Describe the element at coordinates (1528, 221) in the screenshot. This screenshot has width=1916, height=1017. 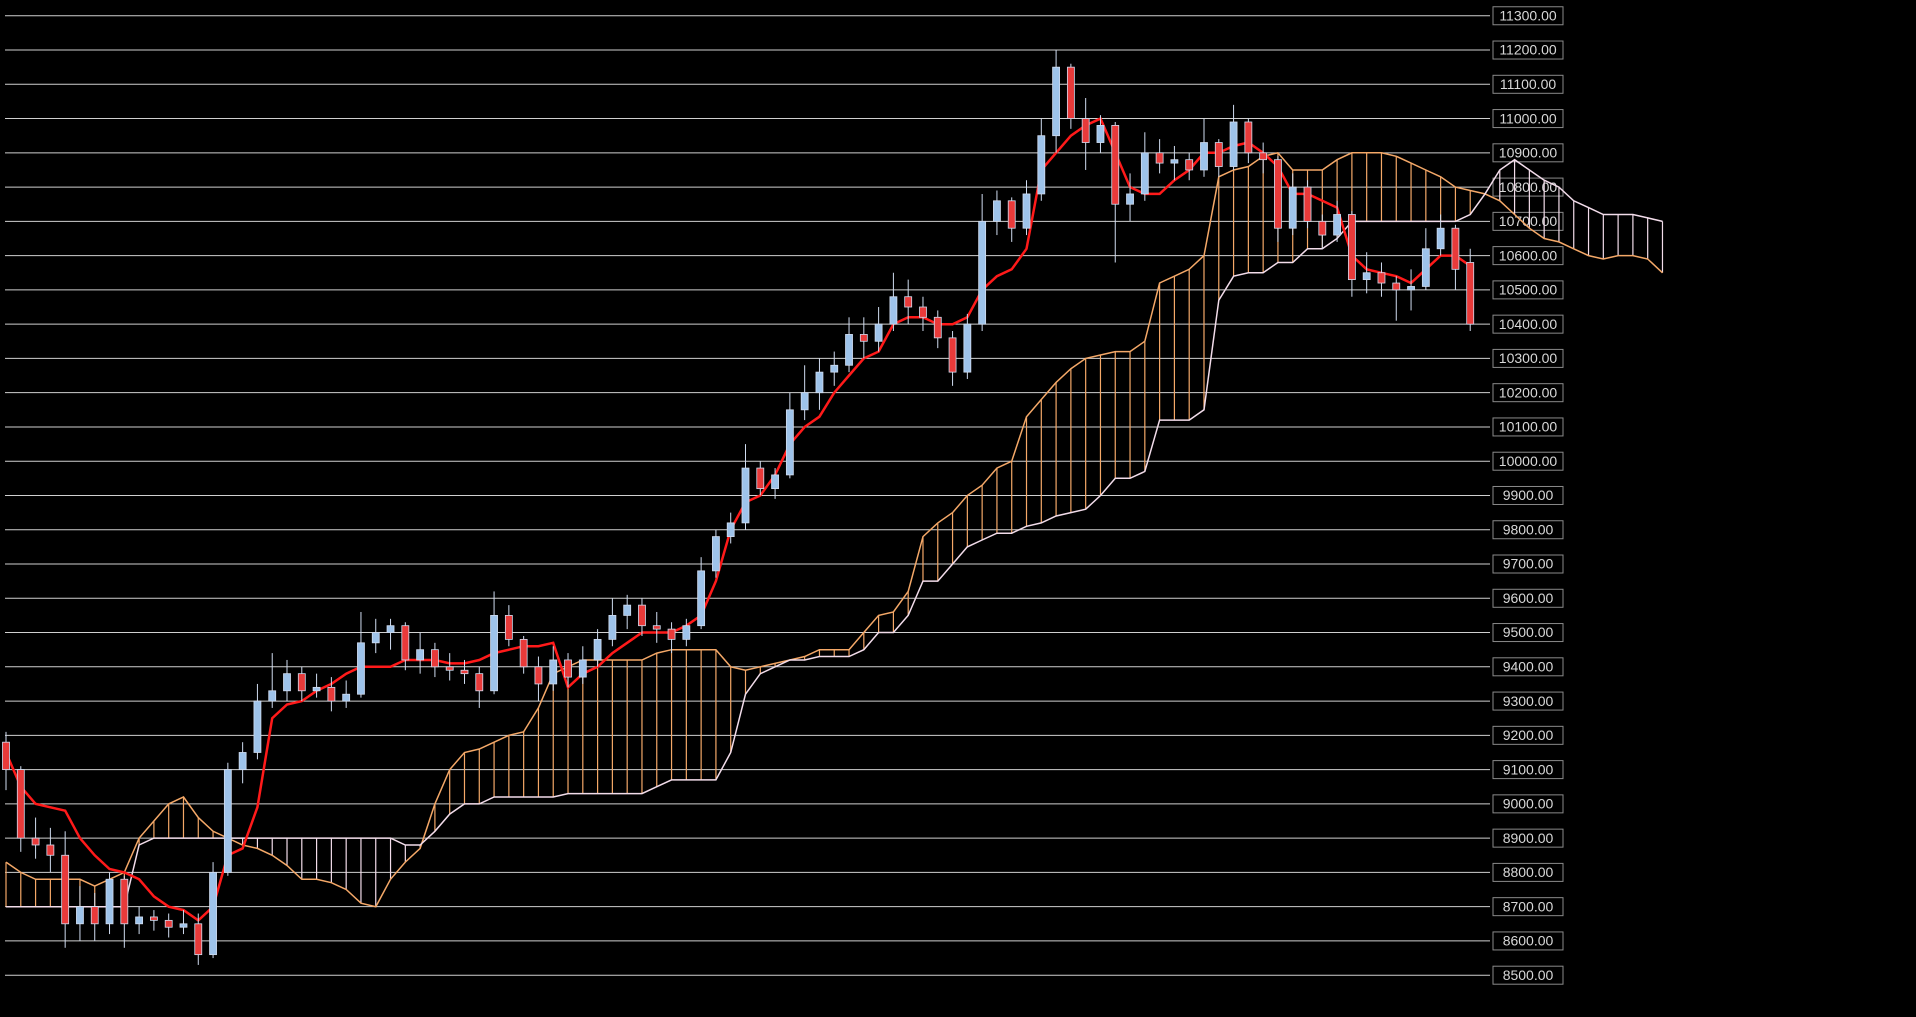
I see `y-tick-label: 10700.00` at that location.